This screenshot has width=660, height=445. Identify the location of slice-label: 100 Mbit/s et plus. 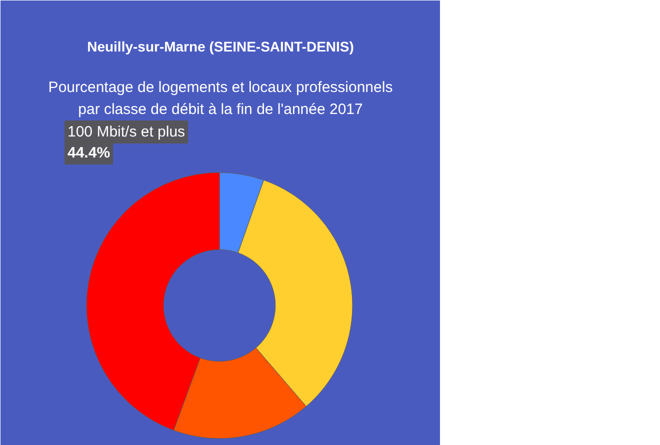
(127, 132).